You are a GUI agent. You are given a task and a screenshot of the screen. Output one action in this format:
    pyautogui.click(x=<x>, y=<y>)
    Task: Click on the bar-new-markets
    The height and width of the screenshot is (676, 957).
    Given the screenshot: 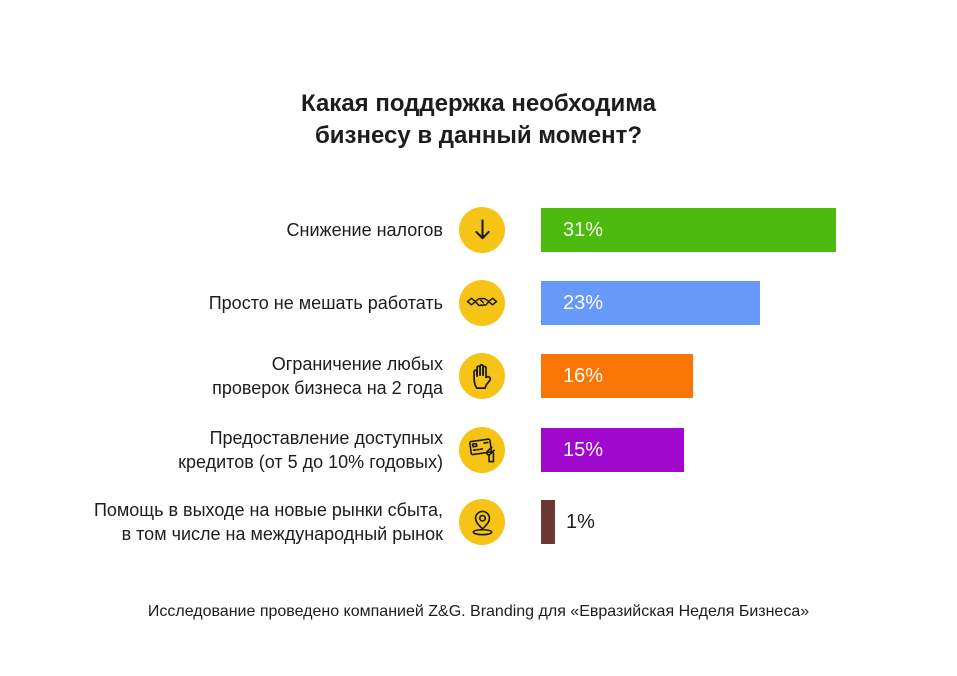 What is the action you would take?
    pyautogui.click(x=548, y=522)
    